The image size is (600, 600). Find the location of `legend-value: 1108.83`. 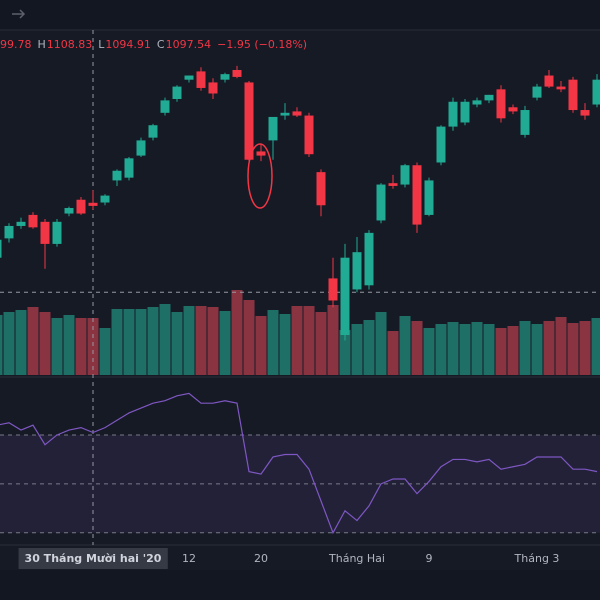

legend-value: 1108.83 is located at coordinates (70, 44).